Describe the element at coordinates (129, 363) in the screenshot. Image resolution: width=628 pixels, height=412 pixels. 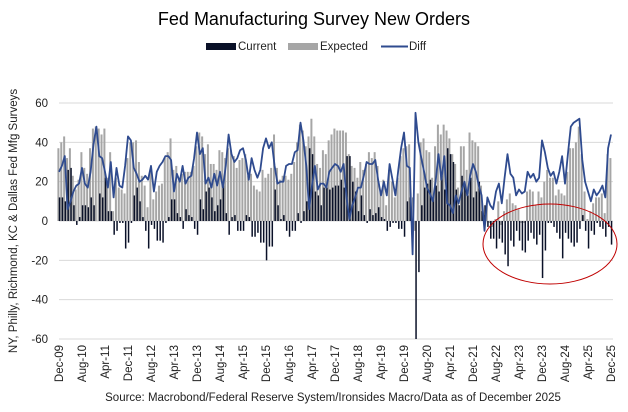
I see `x-tick-label: Dec-11` at that location.